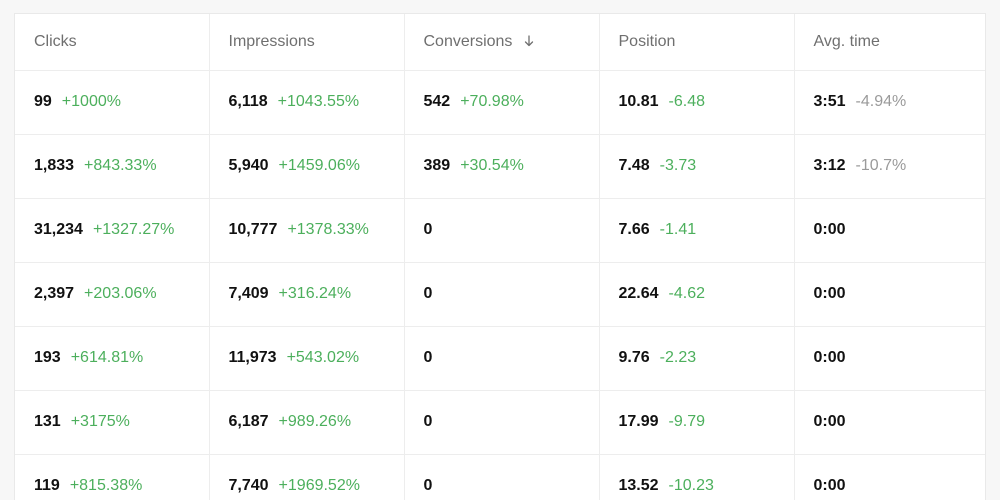 The image size is (1000, 500). I want to click on column-header-conversions: Conversions, so click(501, 42).